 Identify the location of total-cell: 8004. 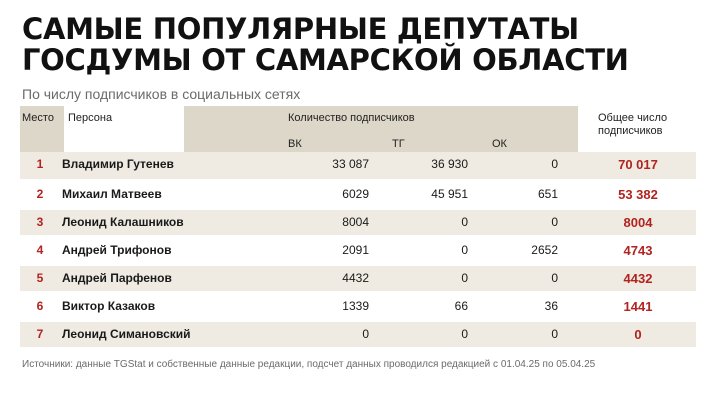
(638, 222).